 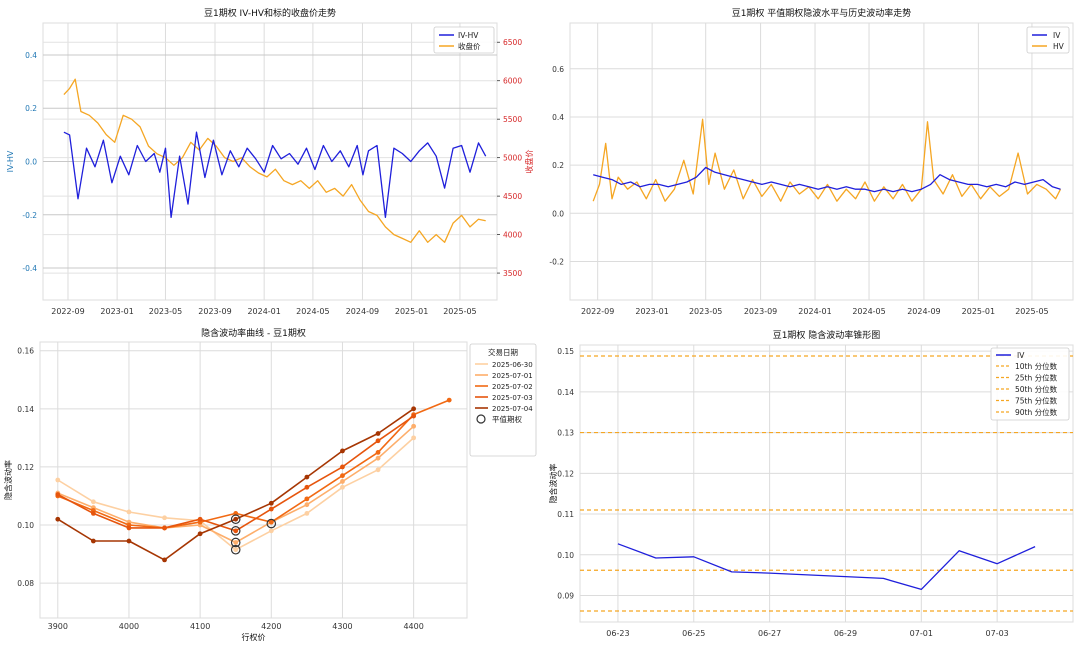 I want to click on x-tick-label: 4000, so click(x=129, y=626).